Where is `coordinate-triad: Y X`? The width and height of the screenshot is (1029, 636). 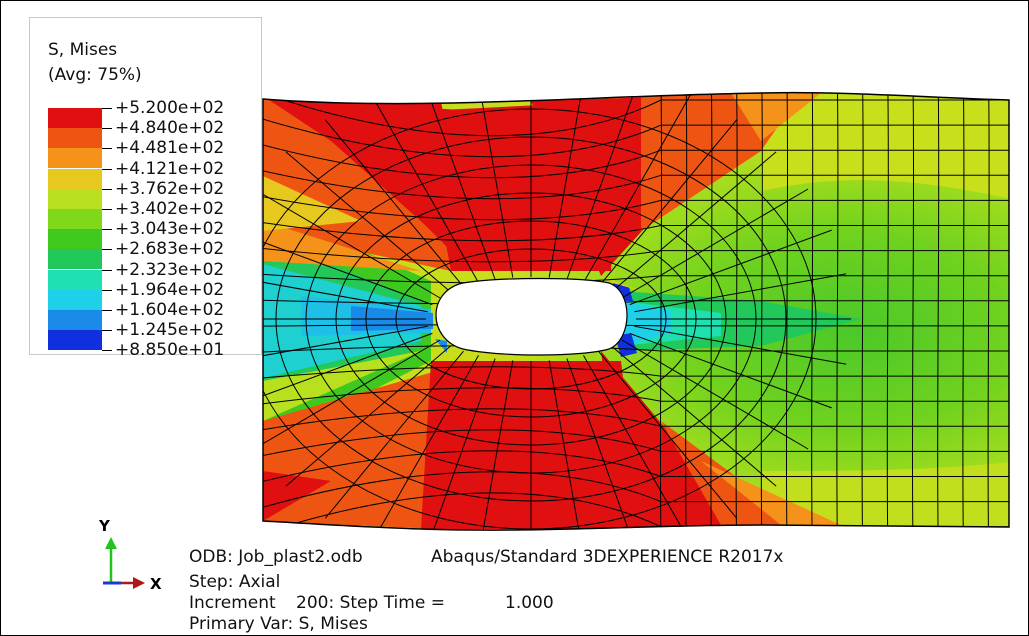 coordinate-triad: Y X is located at coordinates (130, 555).